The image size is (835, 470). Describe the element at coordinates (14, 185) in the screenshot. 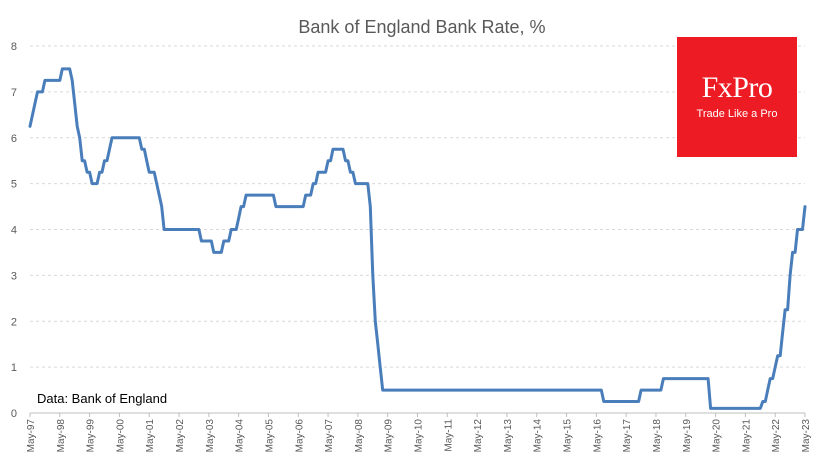

I see `y-tick-label: 5` at that location.